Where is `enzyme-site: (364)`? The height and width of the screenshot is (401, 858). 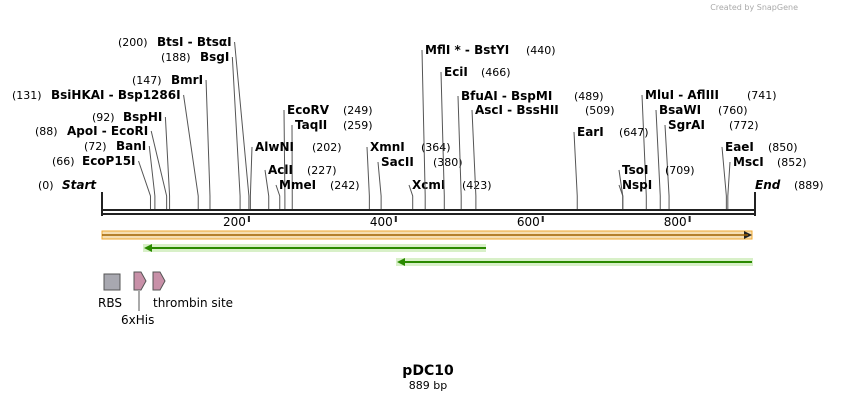 enzyme-site: (364) is located at coordinates (436, 147).